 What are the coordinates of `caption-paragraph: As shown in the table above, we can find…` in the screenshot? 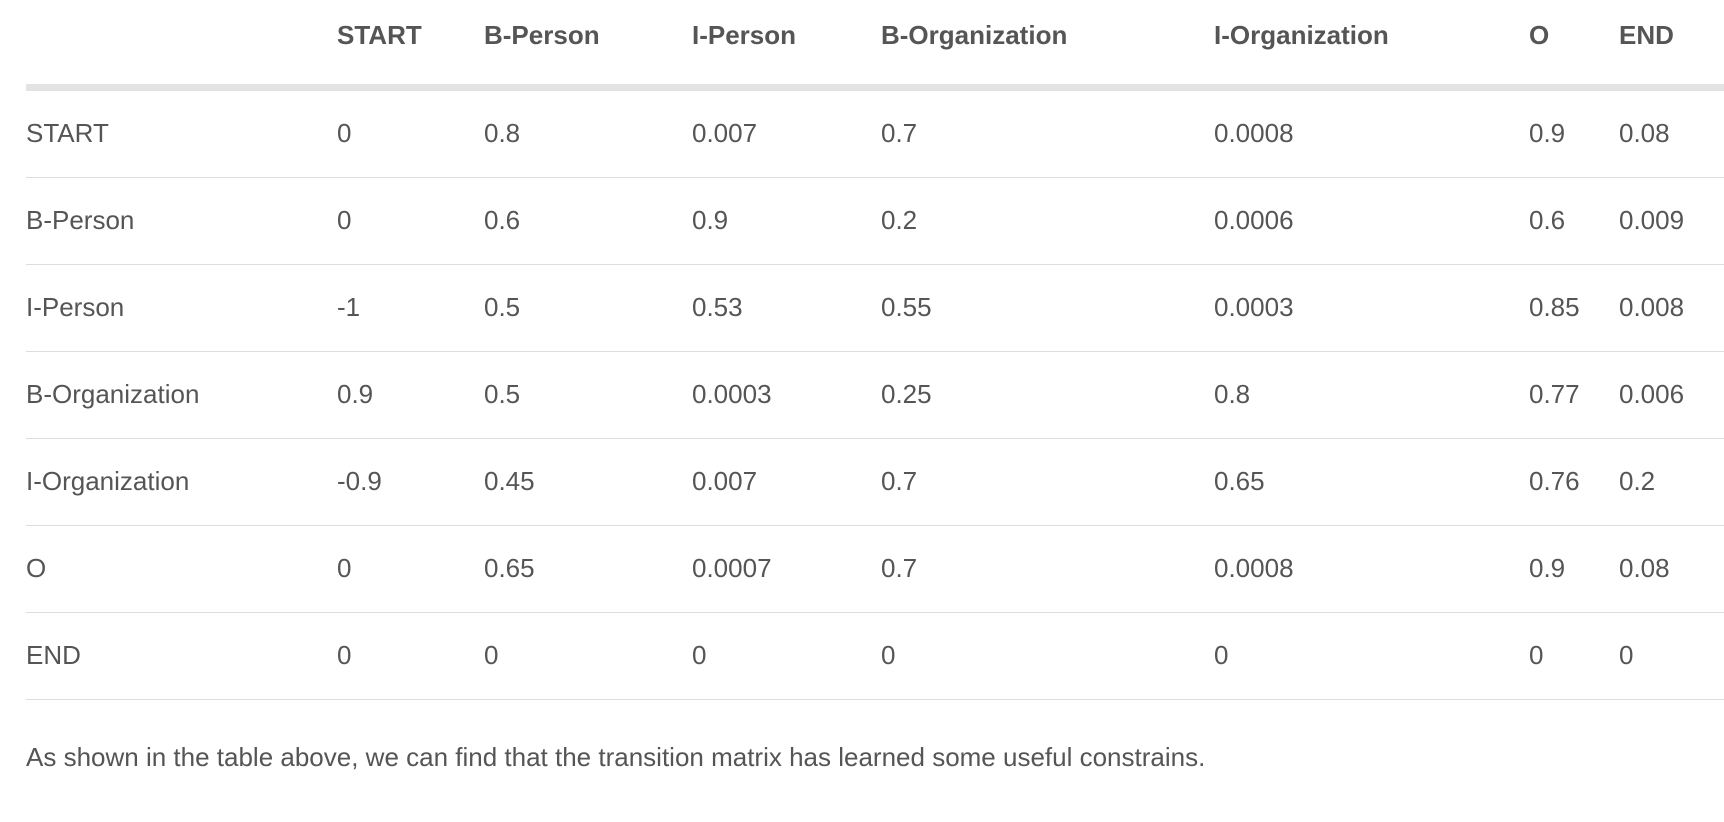 It's located at (616, 757).